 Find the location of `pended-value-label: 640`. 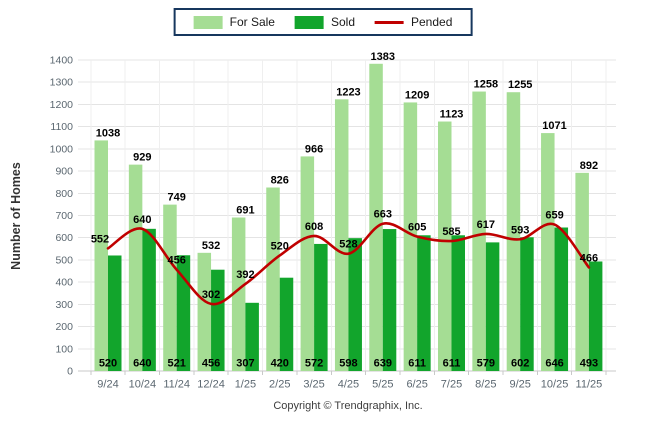

pended-value-label: 640 is located at coordinates (142, 220).